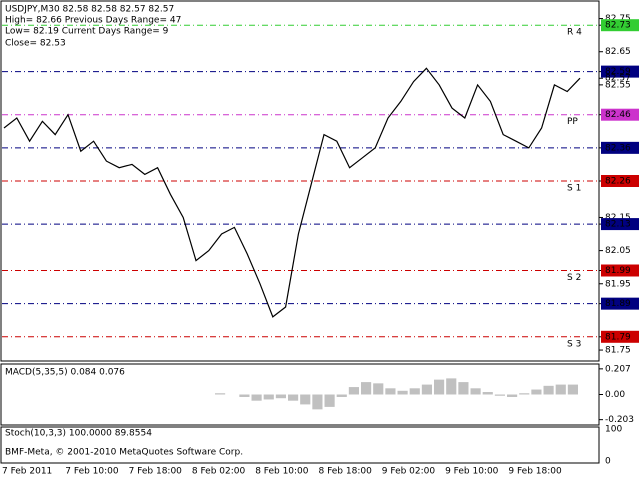  What do you see at coordinates (78, 434) in the screenshot?
I see `stoch-label: Stoch(10,3,3) 100.0000 89.8554` at bounding box center [78, 434].